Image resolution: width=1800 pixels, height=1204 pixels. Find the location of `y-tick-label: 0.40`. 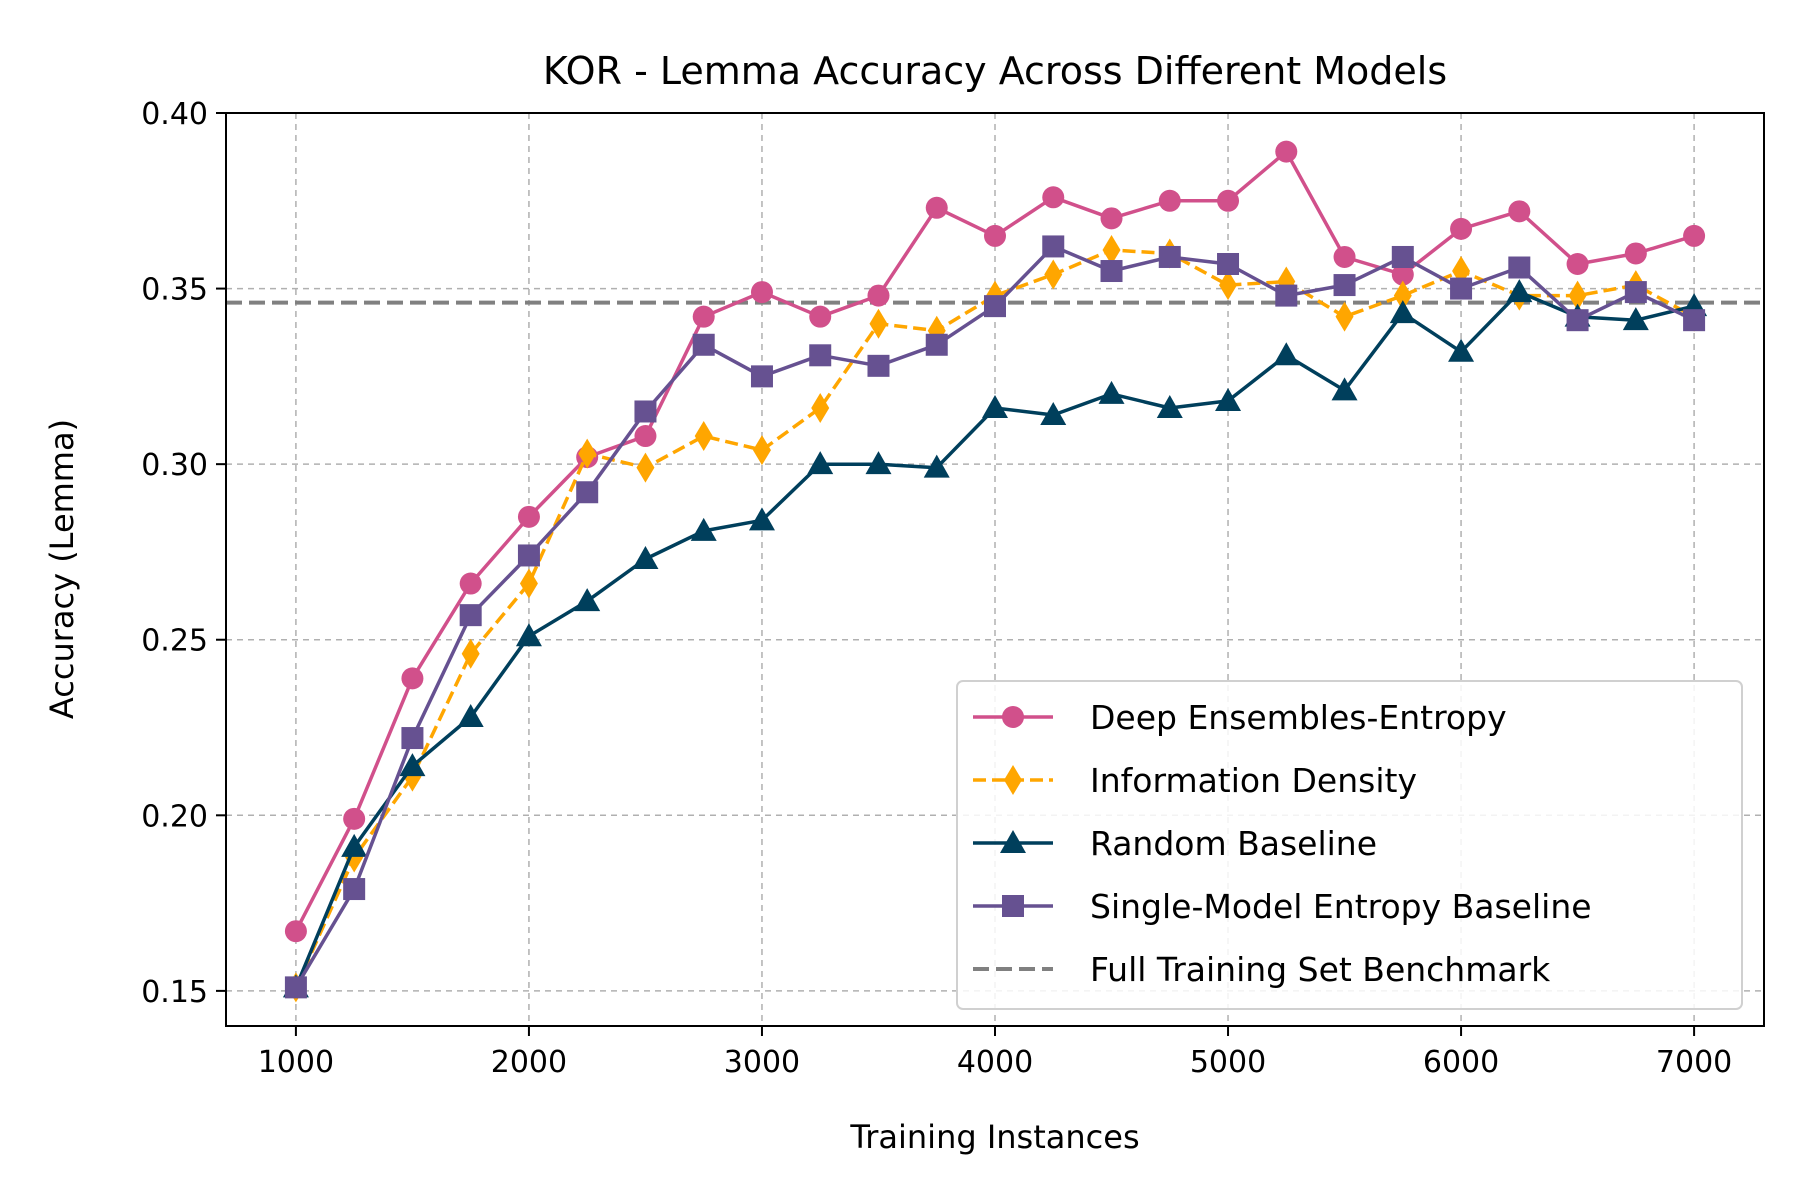

y-tick-label: 0.40 is located at coordinates (174, 114).